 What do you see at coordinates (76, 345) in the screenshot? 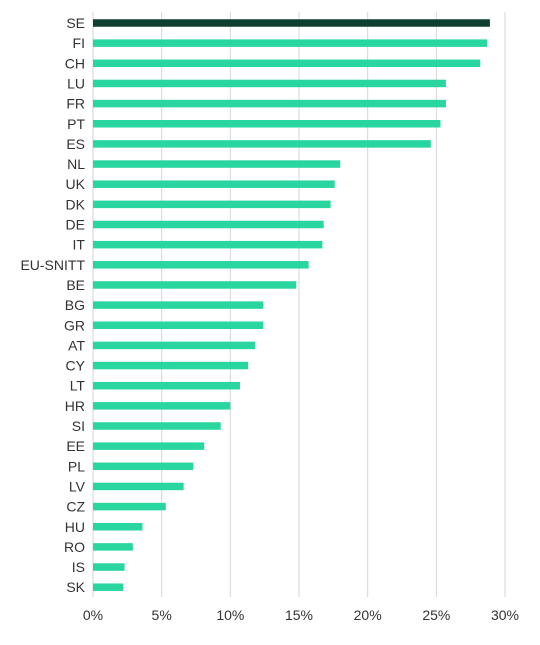
I see `category-label: AT` at bounding box center [76, 345].